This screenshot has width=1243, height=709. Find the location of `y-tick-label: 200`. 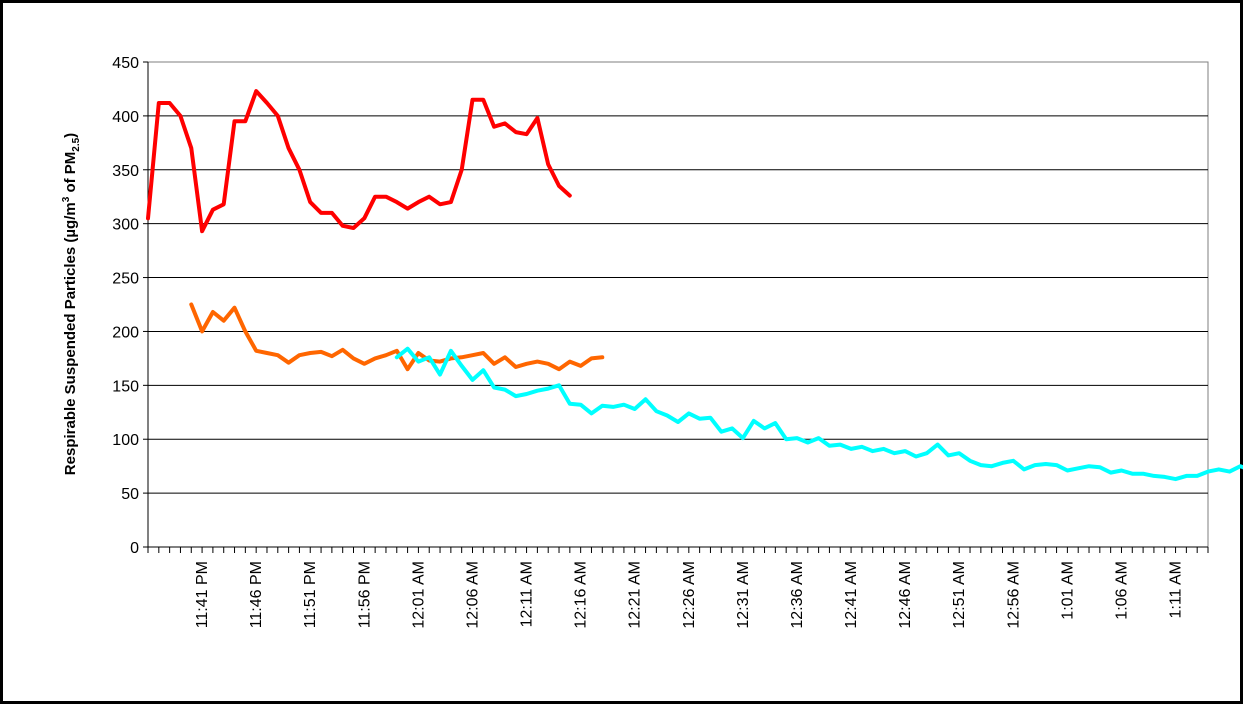

y-tick-label: 200 is located at coordinates (125, 332).